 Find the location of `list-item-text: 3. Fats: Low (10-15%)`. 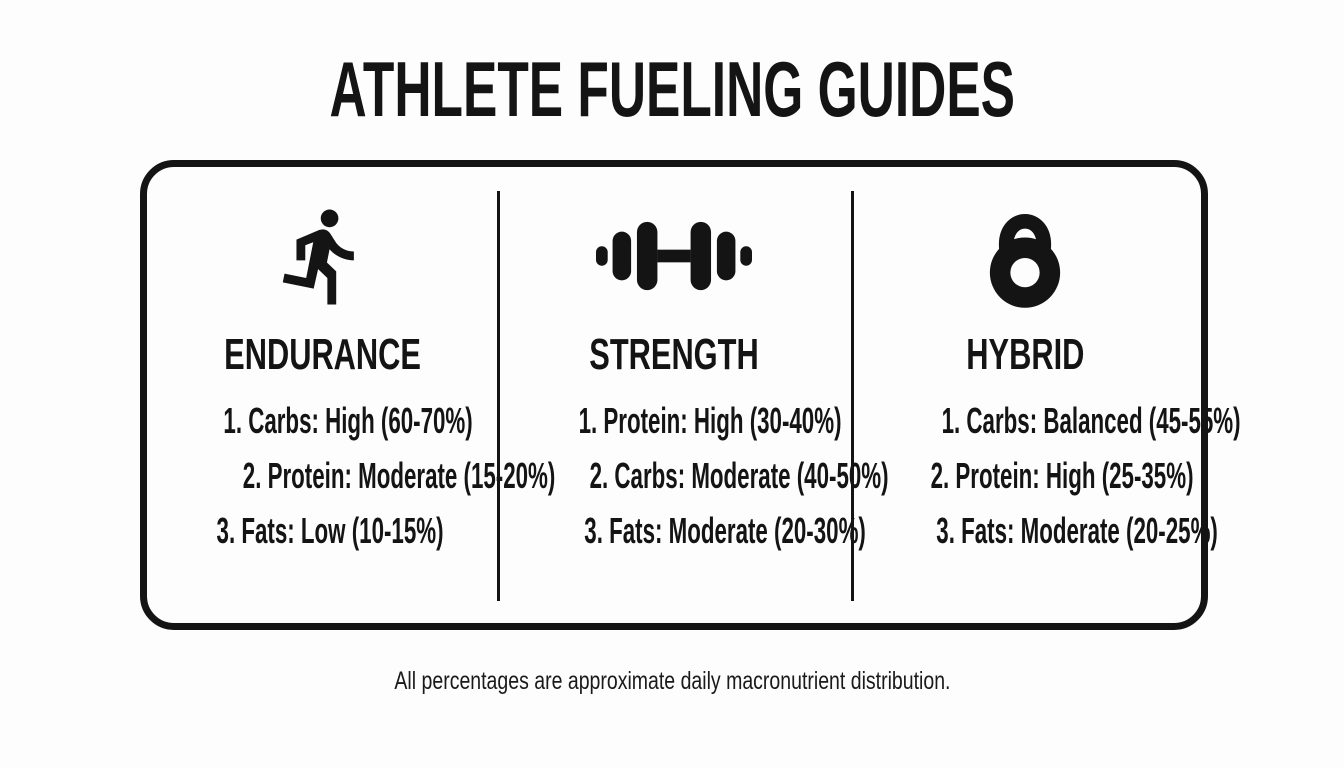

list-item-text: 3. Fats: Low (10-15%) is located at coordinates (330, 531).